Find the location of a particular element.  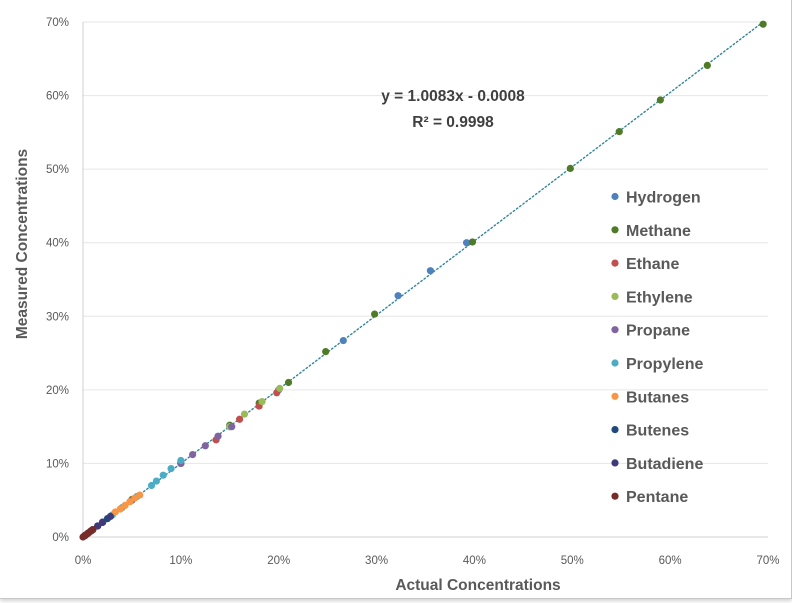

y-tick-label: 0% is located at coordinates (60, 538).